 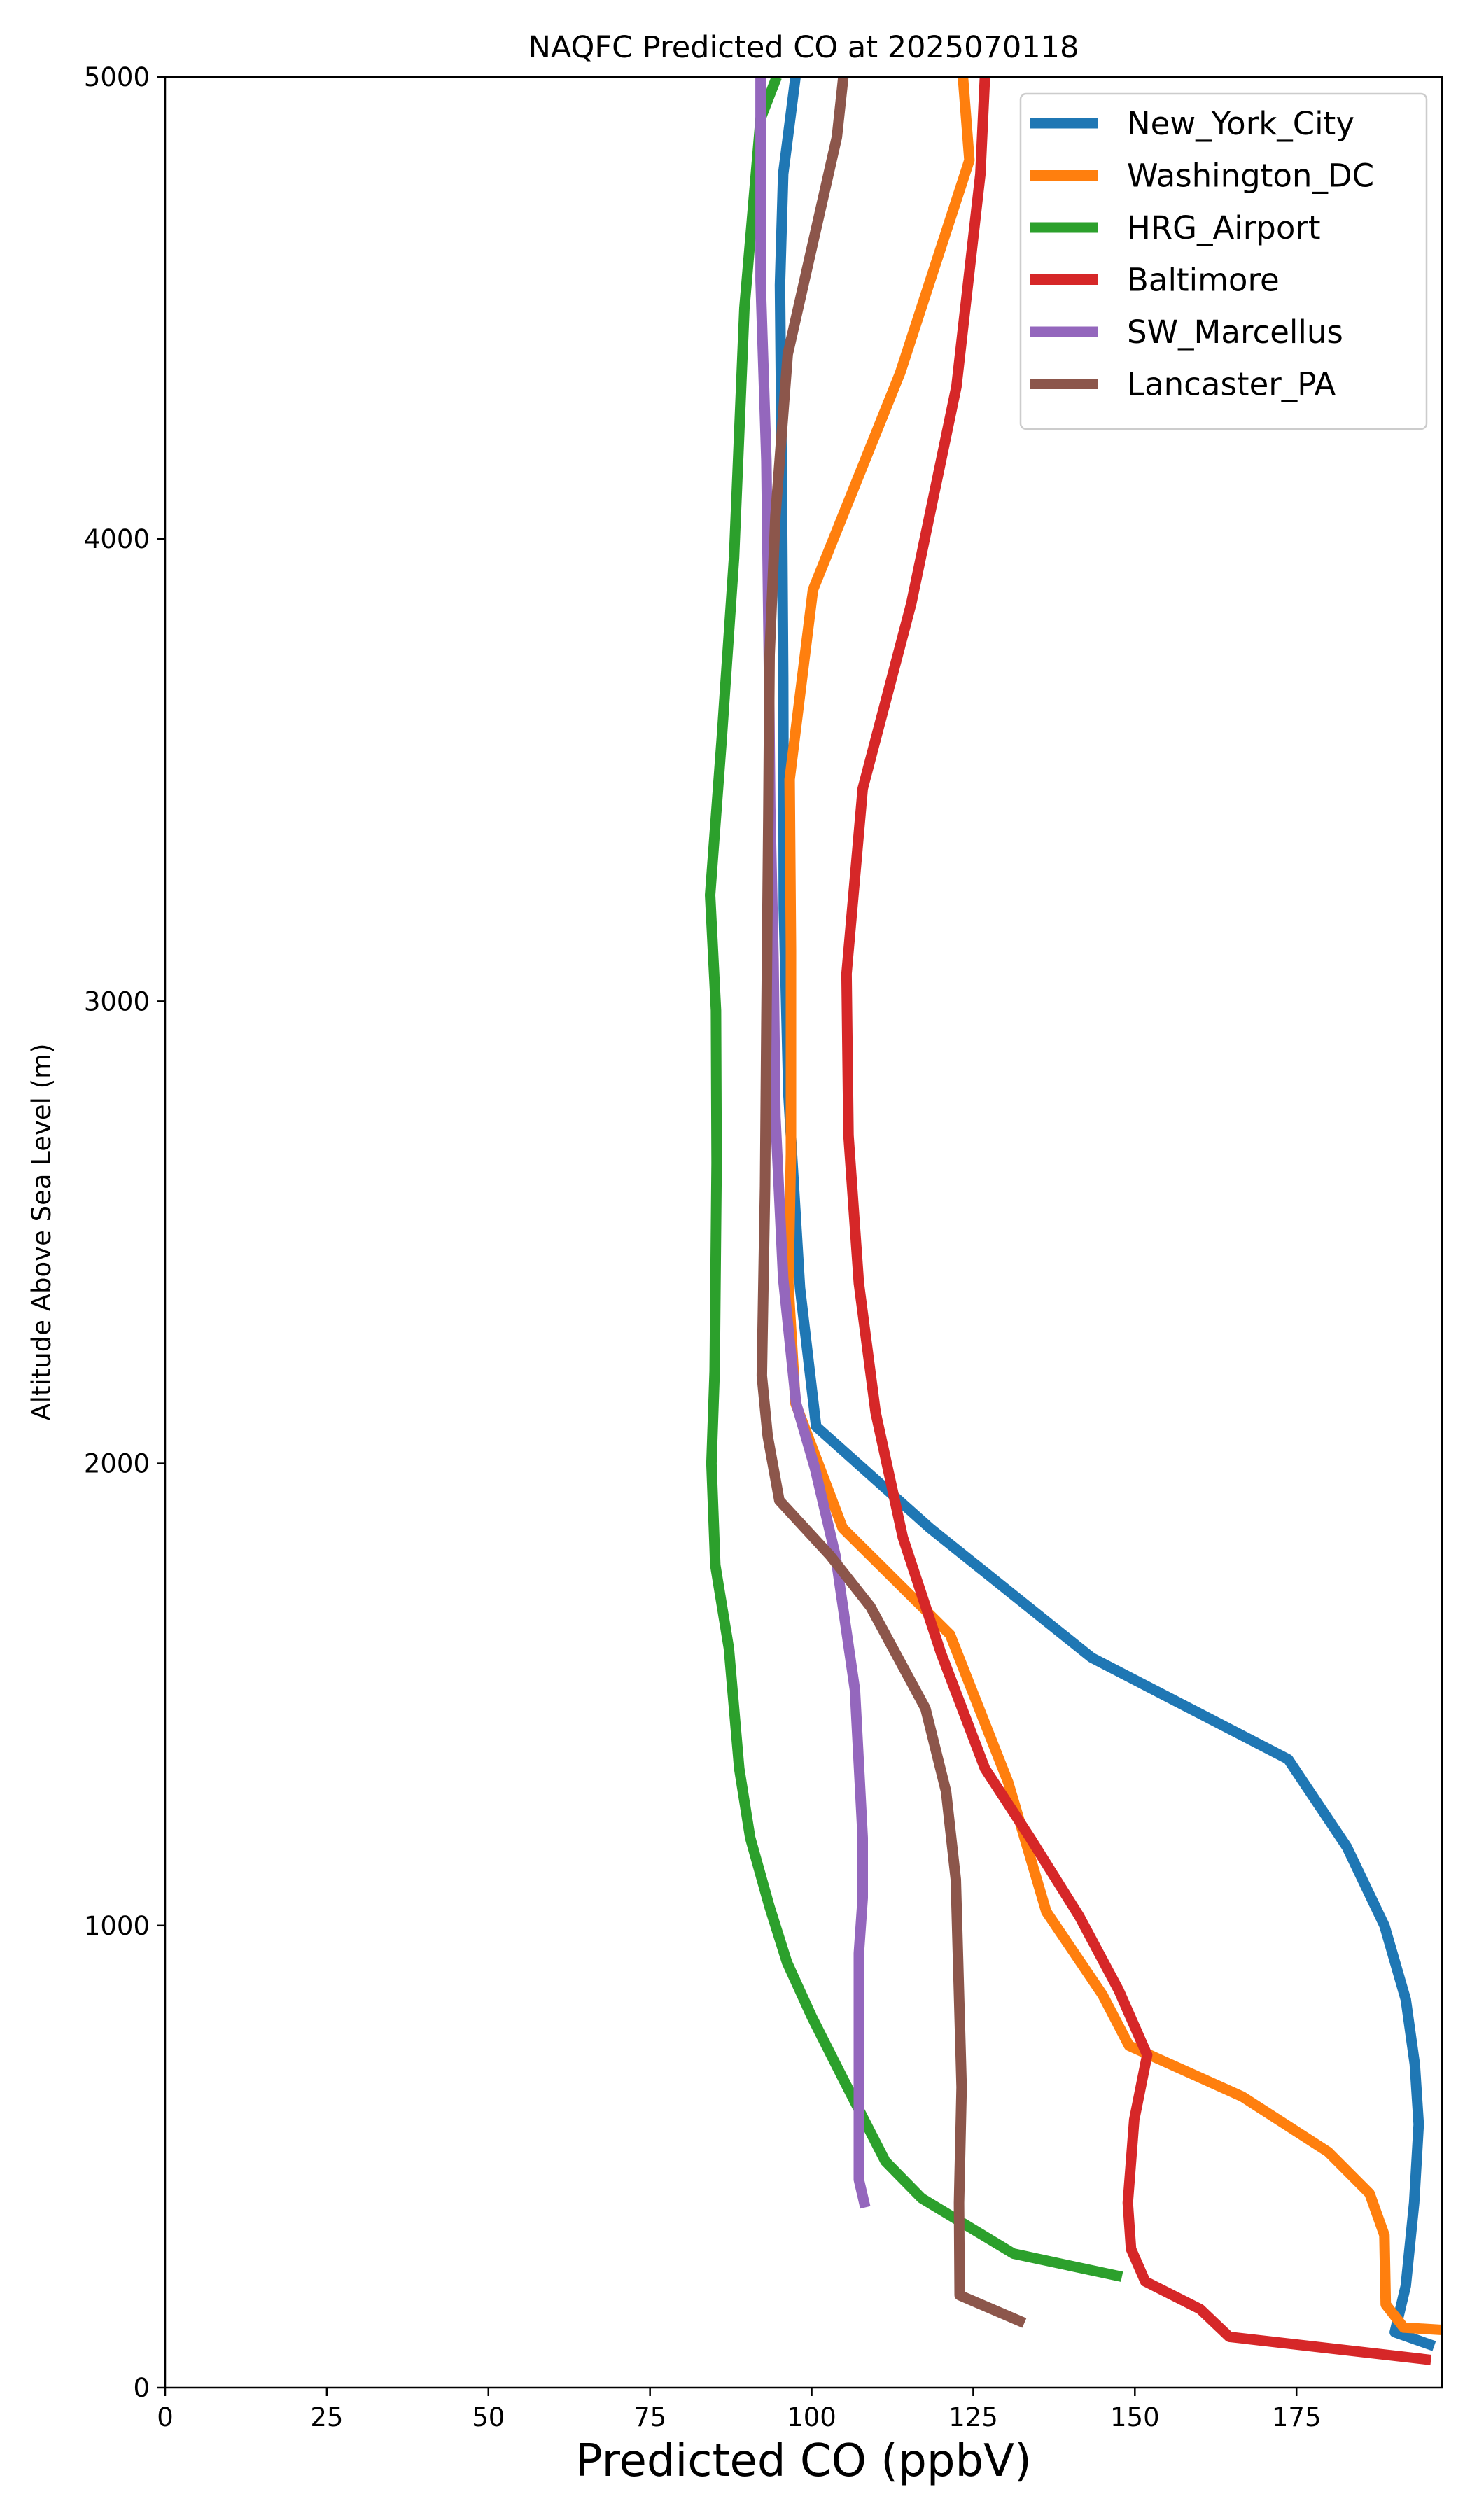 I want to click on x-tick-label-1: 25, so click(x=326, y=2417).